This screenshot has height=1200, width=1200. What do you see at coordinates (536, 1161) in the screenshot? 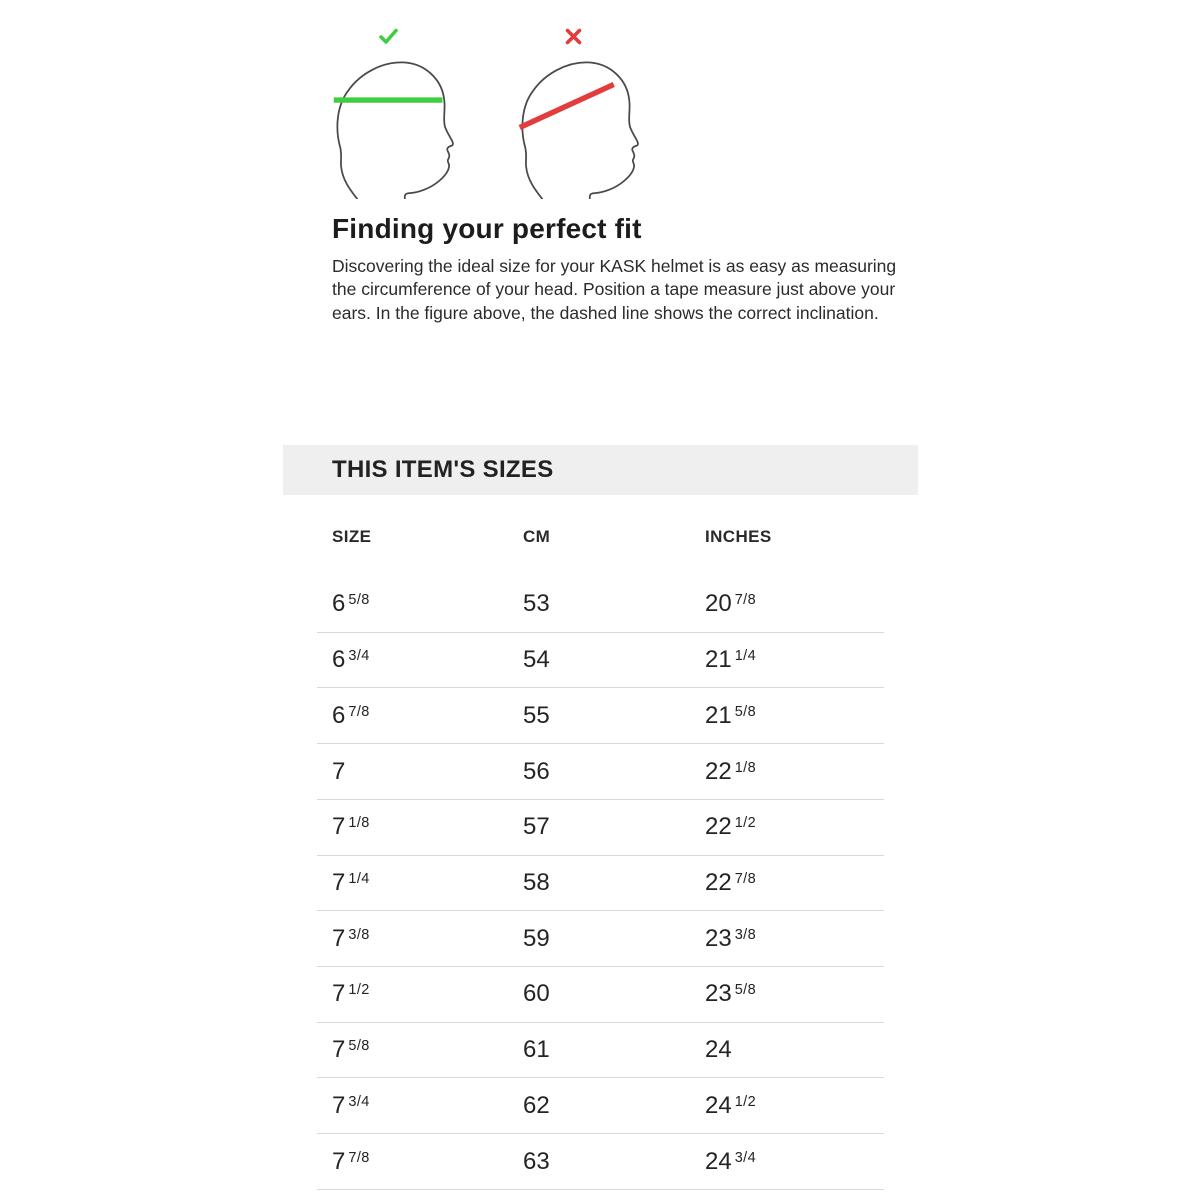
I see `cm-cell: 63` at bounding box center [536, 1161].